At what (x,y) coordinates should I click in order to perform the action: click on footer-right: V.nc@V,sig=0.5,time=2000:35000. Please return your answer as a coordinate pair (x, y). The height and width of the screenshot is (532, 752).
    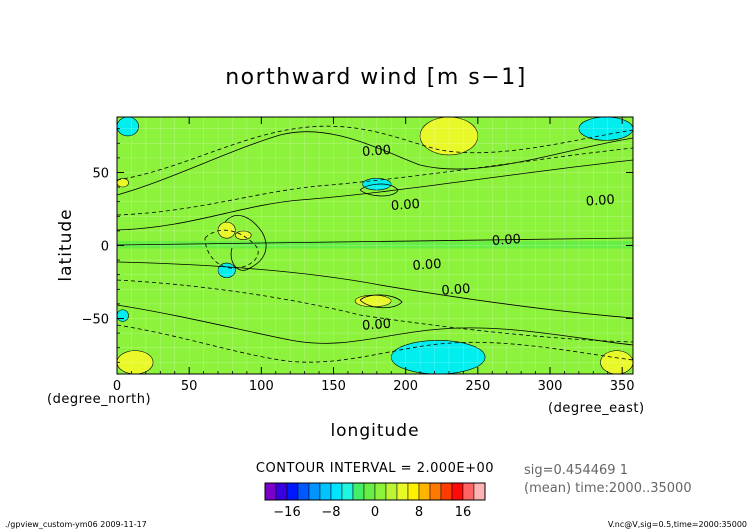
    Looking at the image, I should click on (677, 524).